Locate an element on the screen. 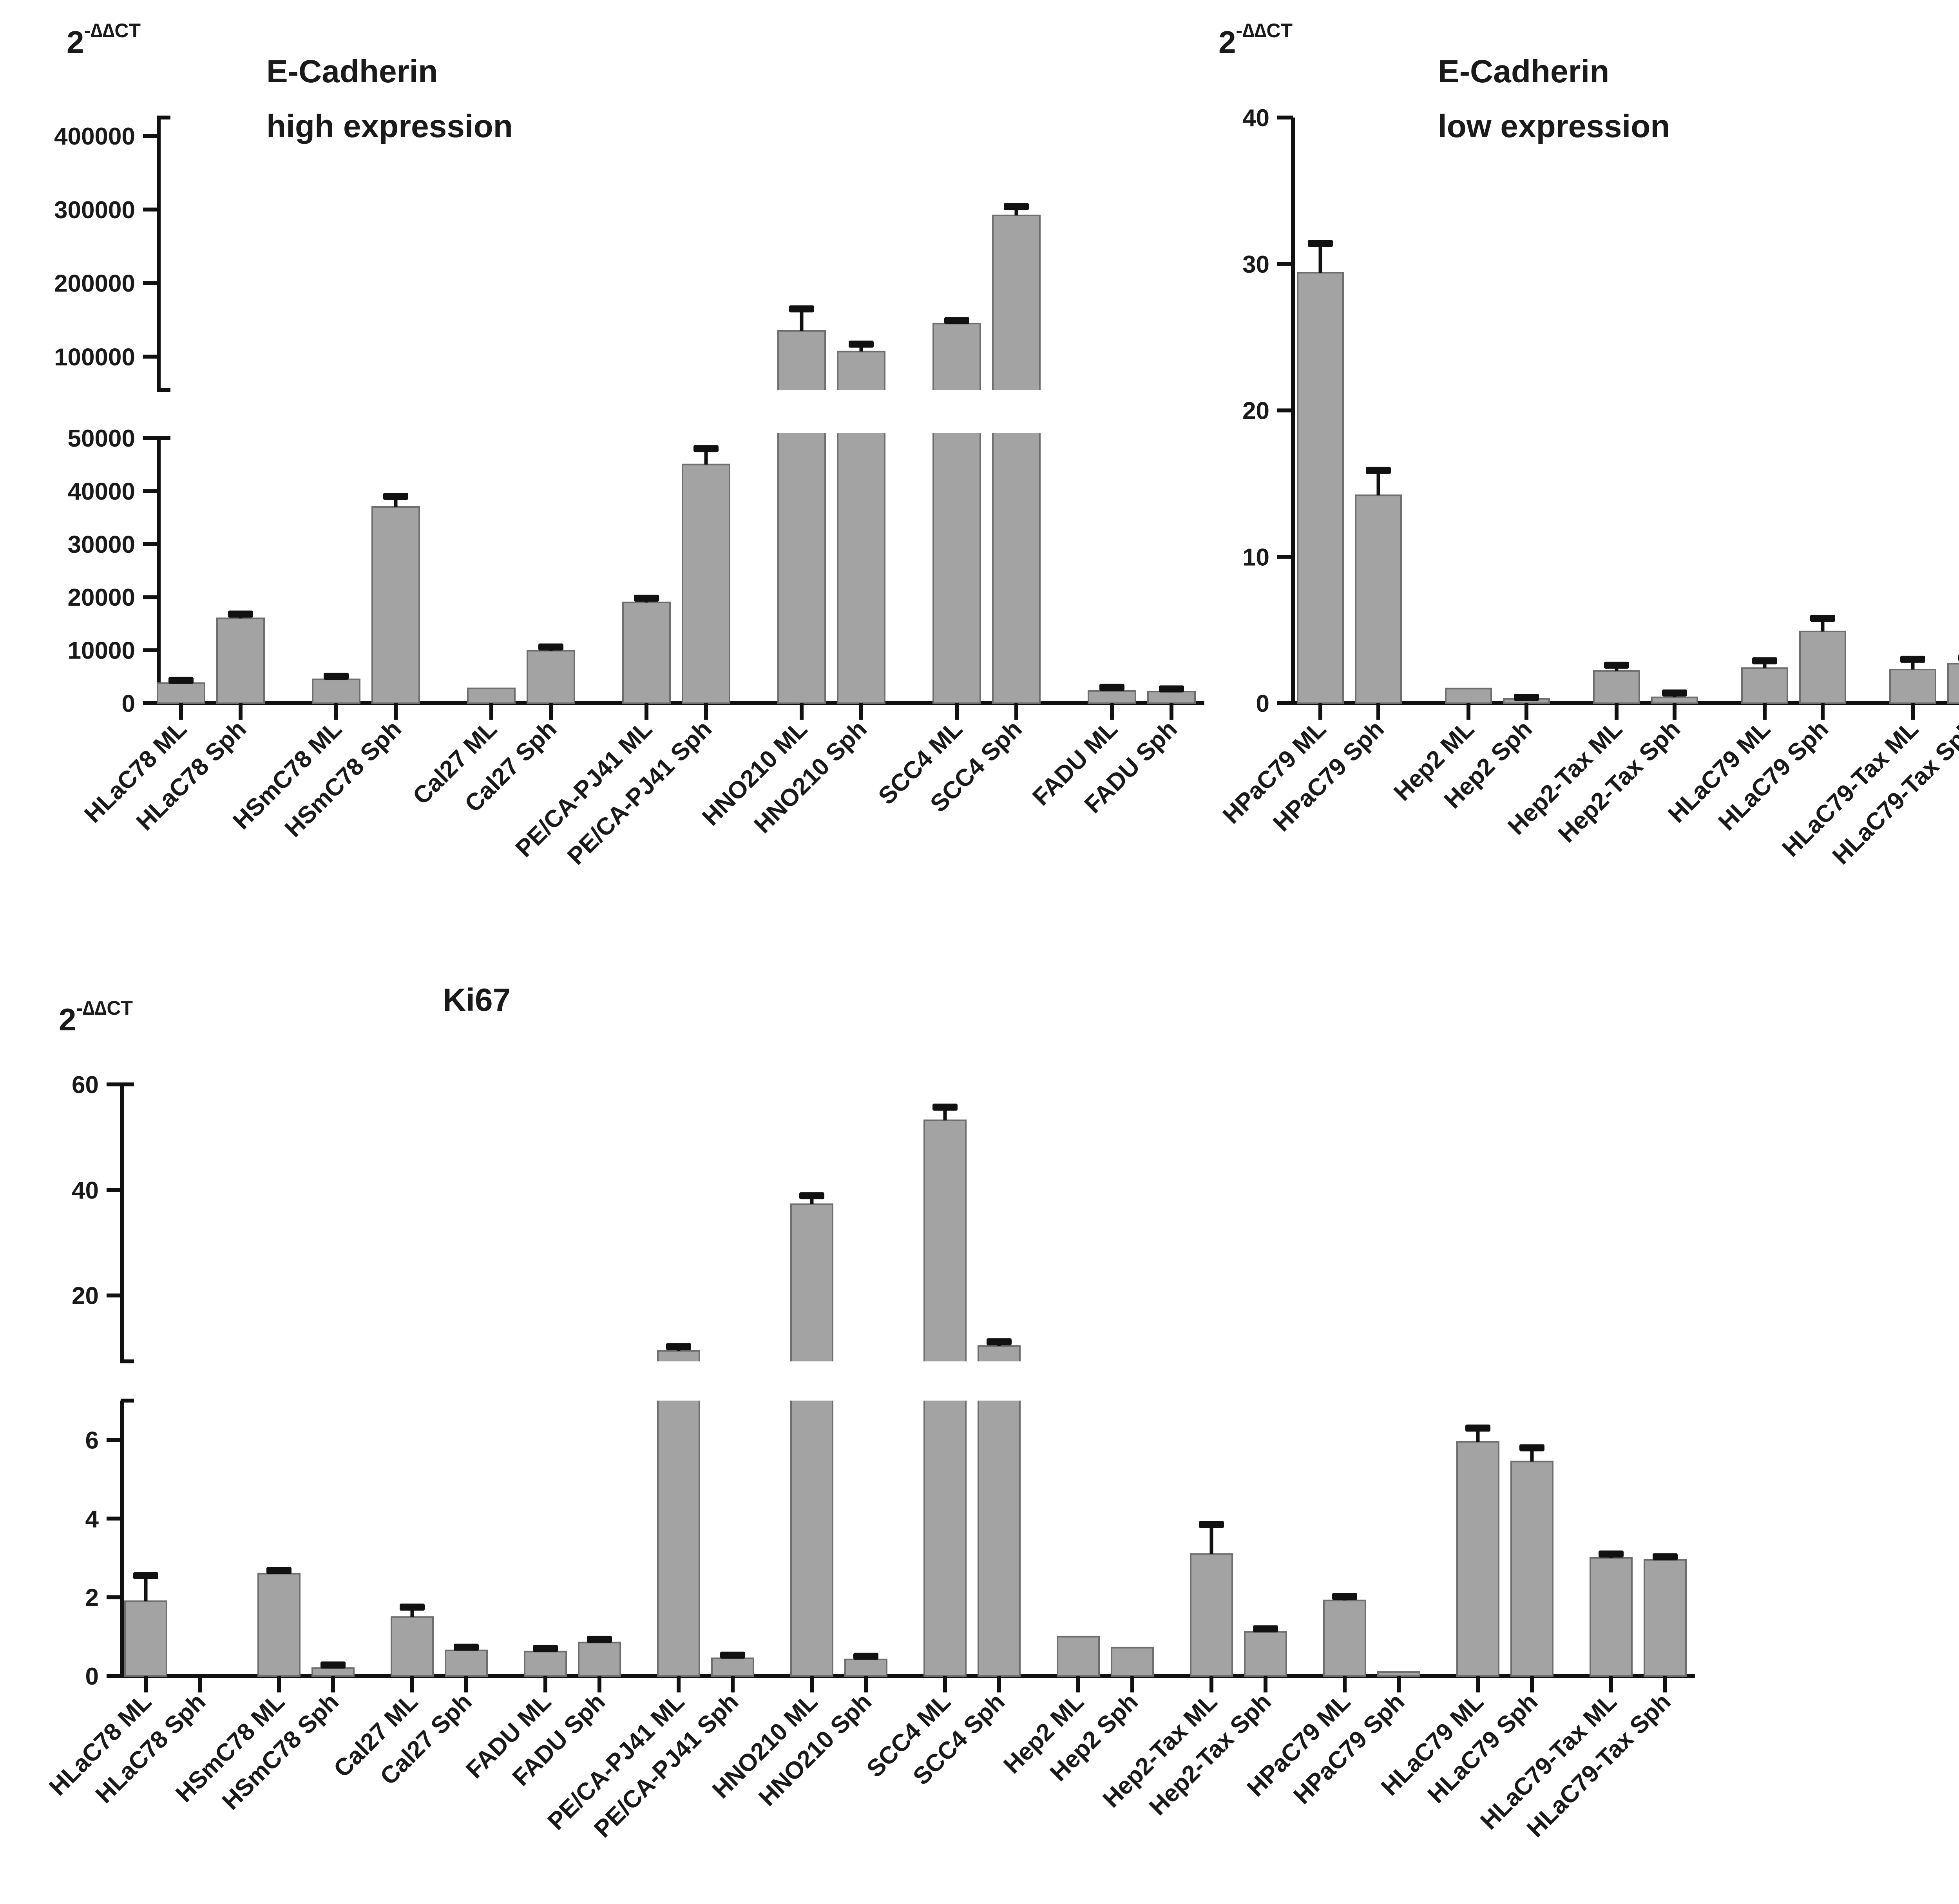 This screenshot has height=1904, width=1959. y-tick-label: 60 is located at coordinates (85, 1085).